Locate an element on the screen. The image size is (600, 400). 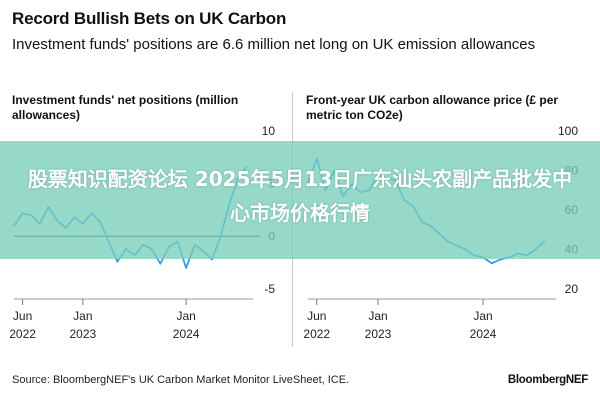
y-tick-label: 10 is located at coordinates (269, 131).